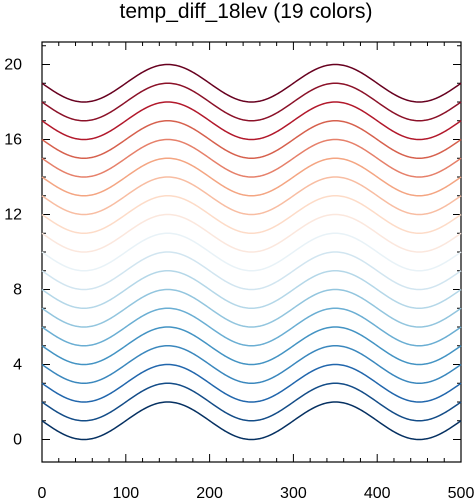  Describe the element at coordinates (13, 140) in the screenshot. I see `y-tick-label: 16` at that location.